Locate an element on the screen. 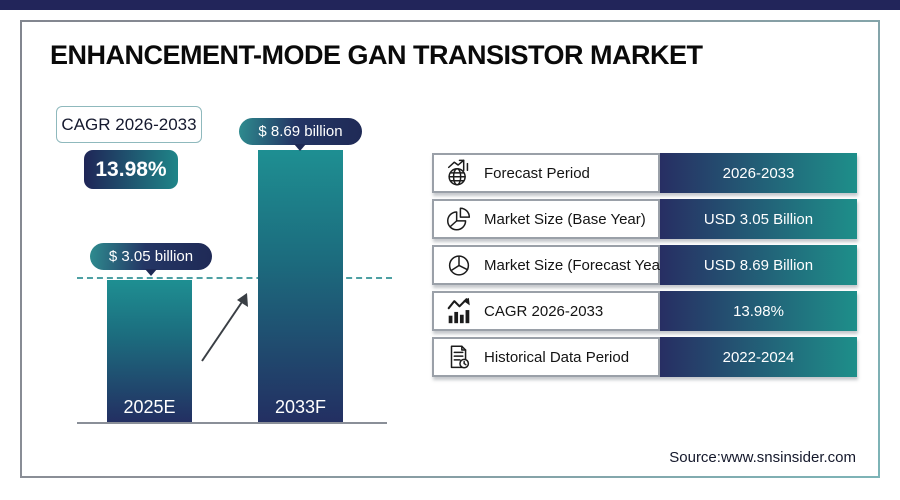  cagr-value-badge: 13.98% is located at coordinates (131, 169).